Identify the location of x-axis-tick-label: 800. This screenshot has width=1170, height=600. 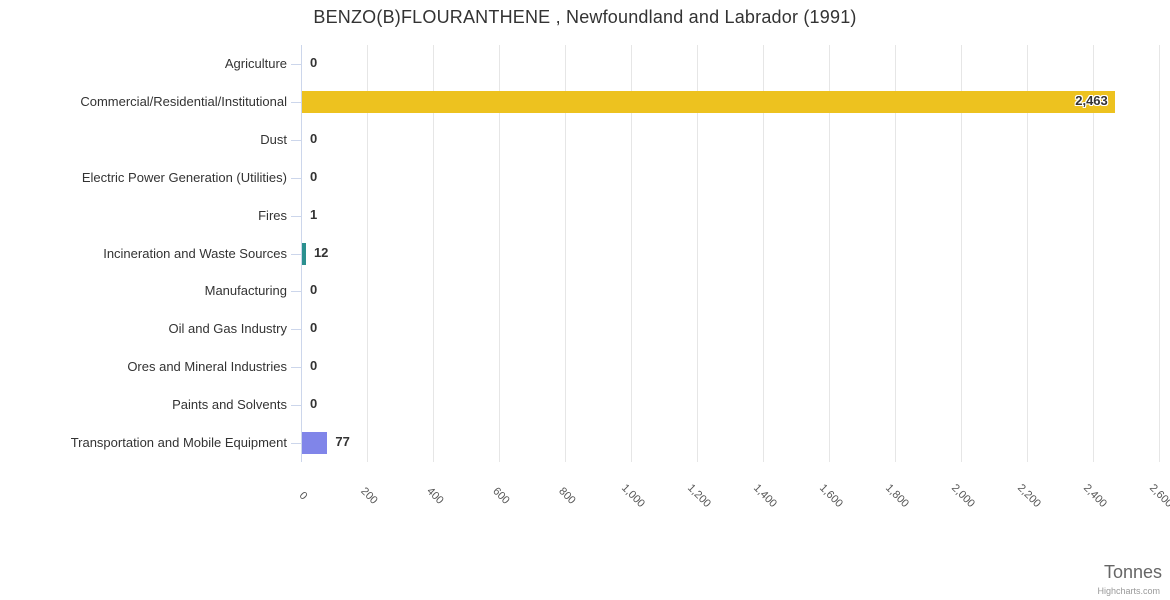
(567, 496).